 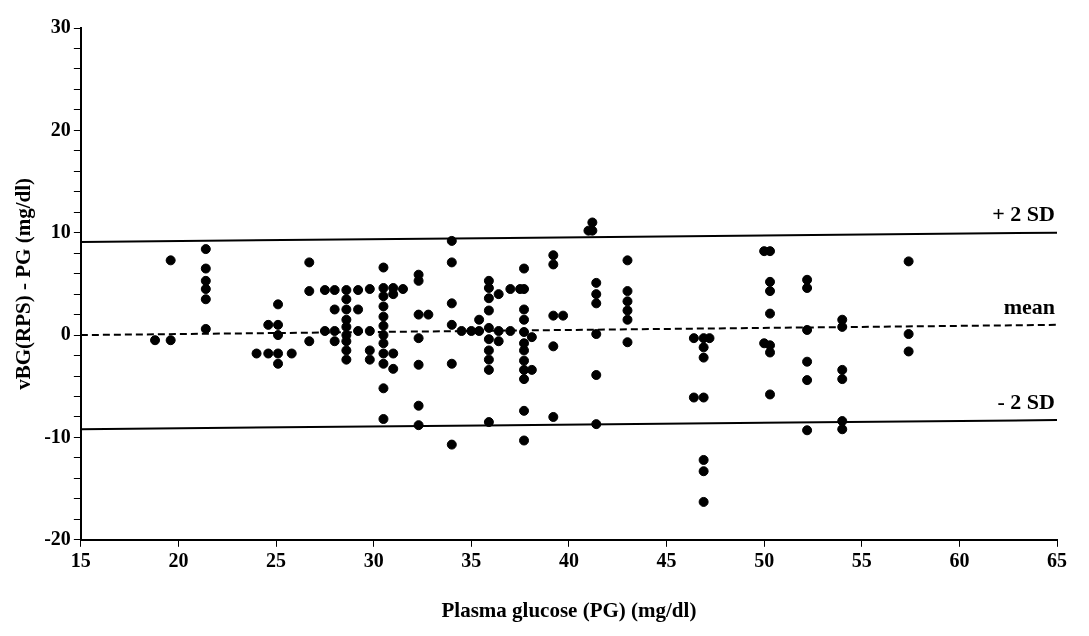 What do you see at coordinates (1026, 401) in the screenshot?
I see `series-label: - 2 SD` at bounding box center [1026, 401].